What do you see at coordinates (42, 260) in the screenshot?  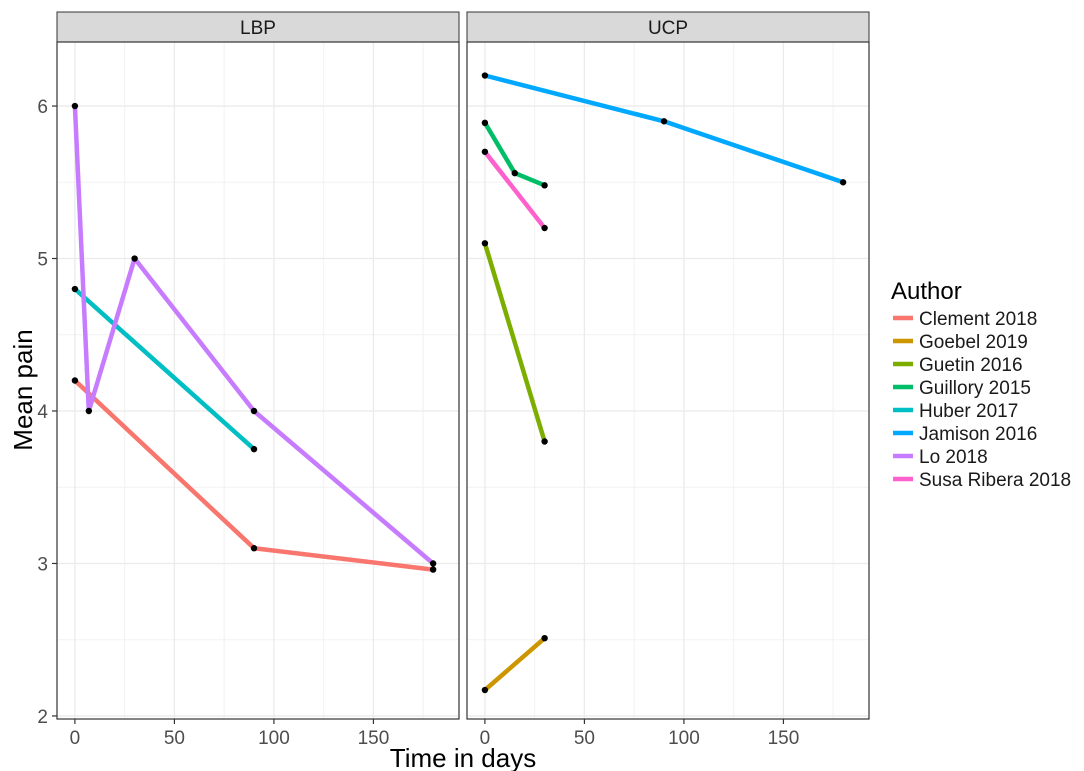 I see `y-tick-label: 5` at bounding box center [42, 260].